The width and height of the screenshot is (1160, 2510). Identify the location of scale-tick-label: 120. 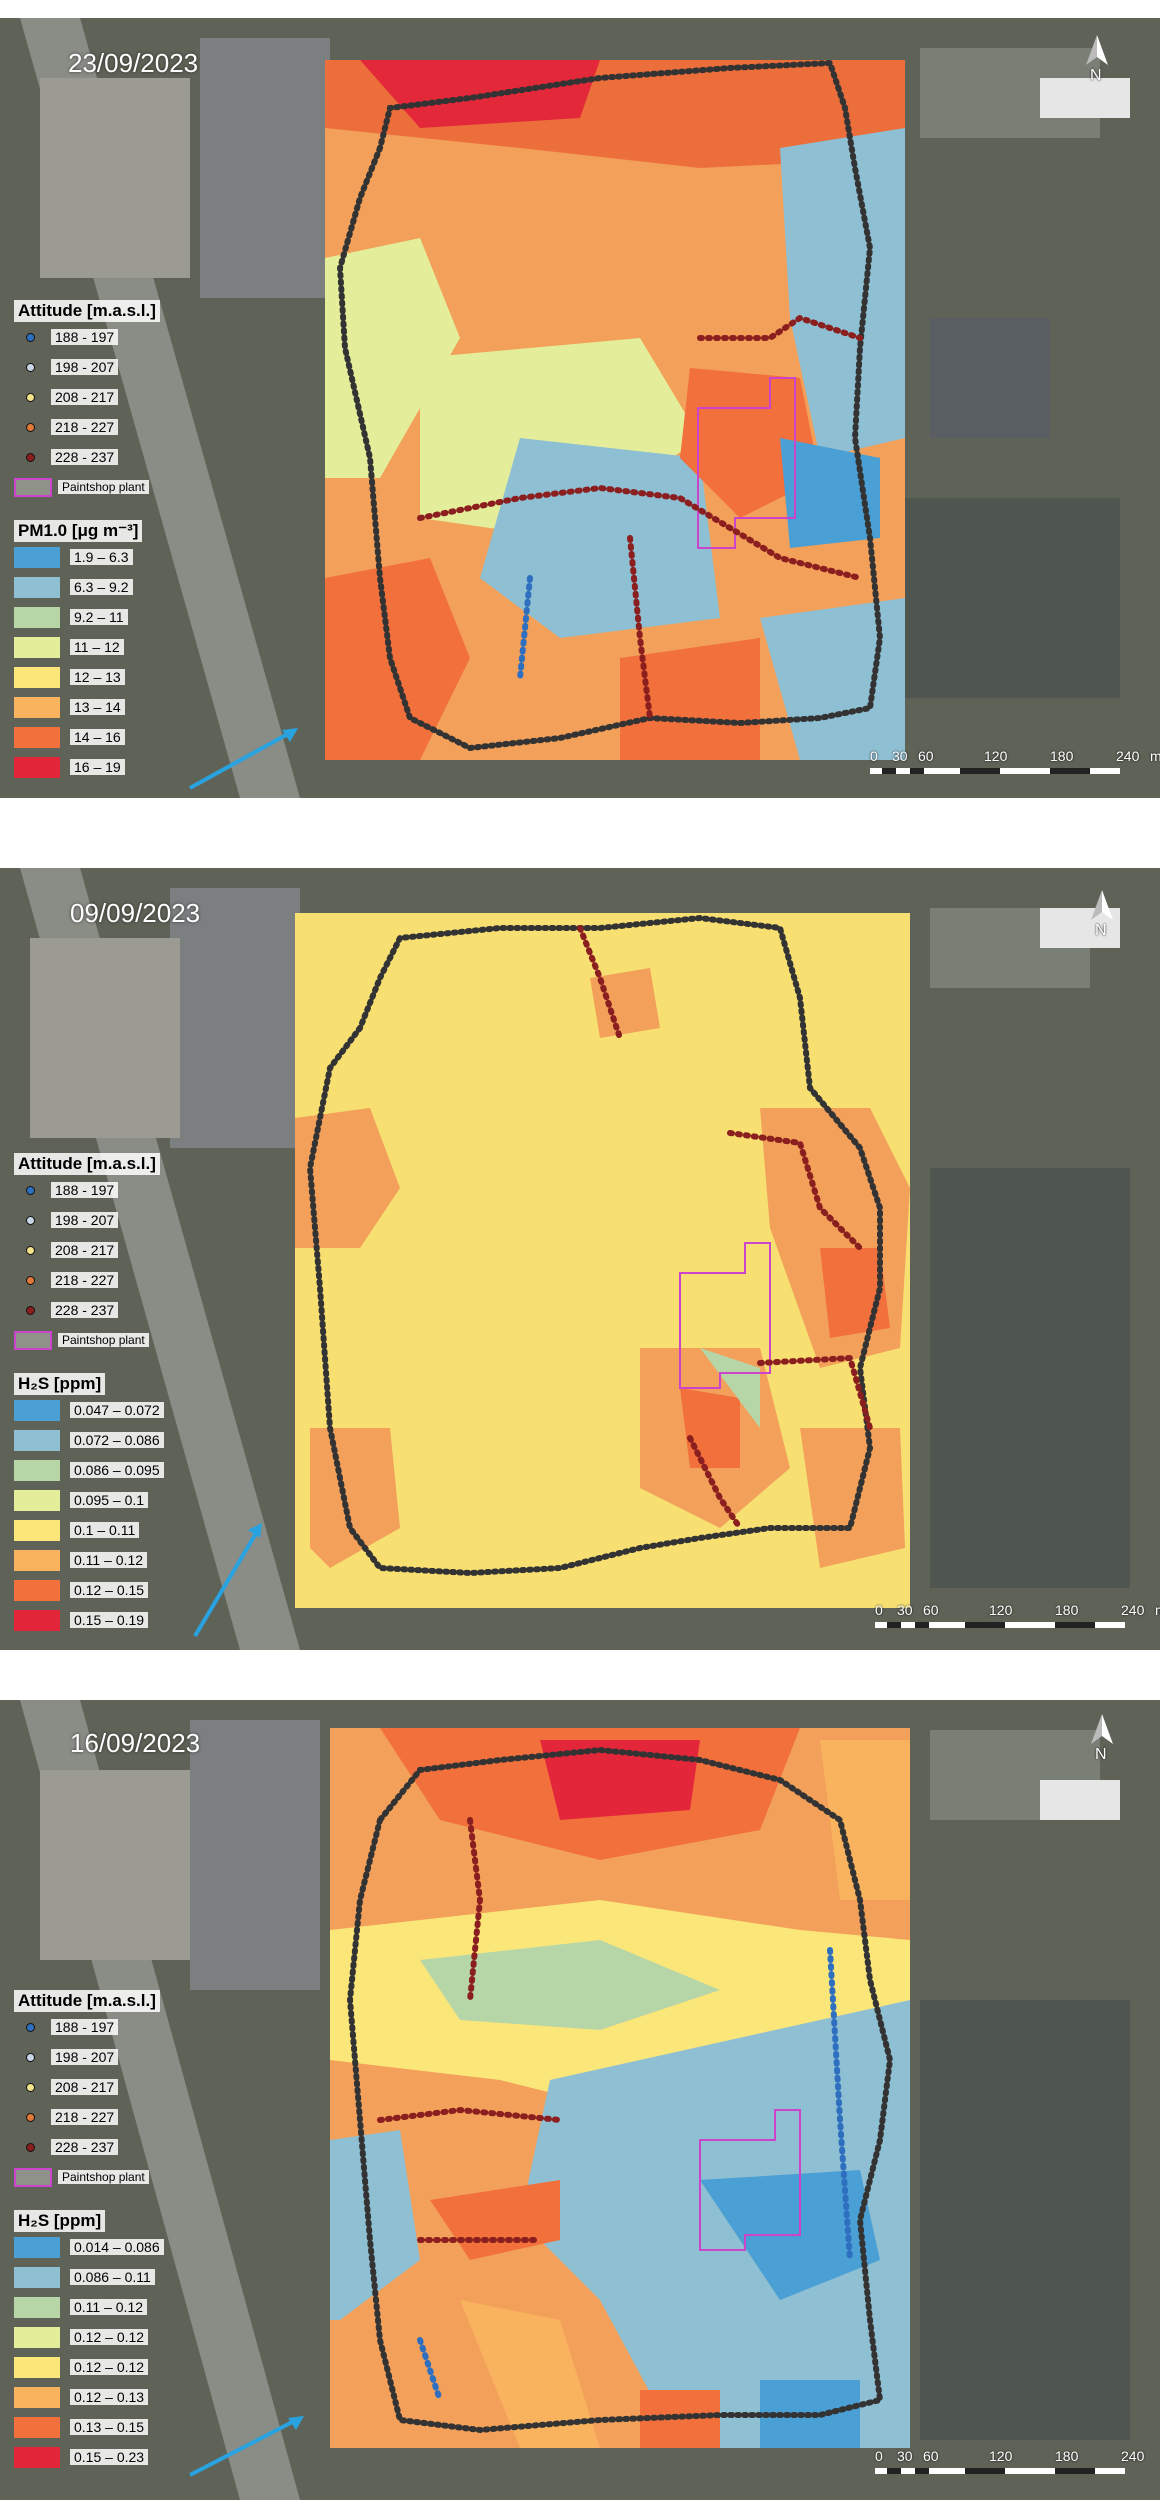
(1001, 2456).